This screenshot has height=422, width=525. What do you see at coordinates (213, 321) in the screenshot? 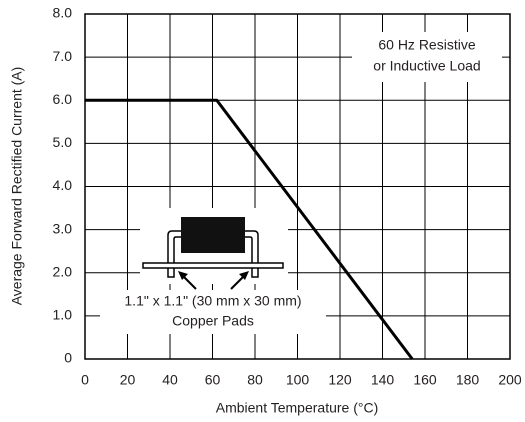
I see `annotation: Copper Pads` at bounding box center [213, 321].